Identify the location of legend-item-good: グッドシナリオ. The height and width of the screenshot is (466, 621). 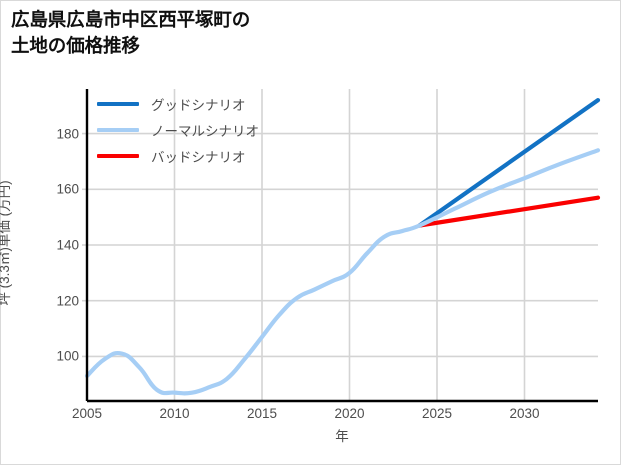
(212, 104).